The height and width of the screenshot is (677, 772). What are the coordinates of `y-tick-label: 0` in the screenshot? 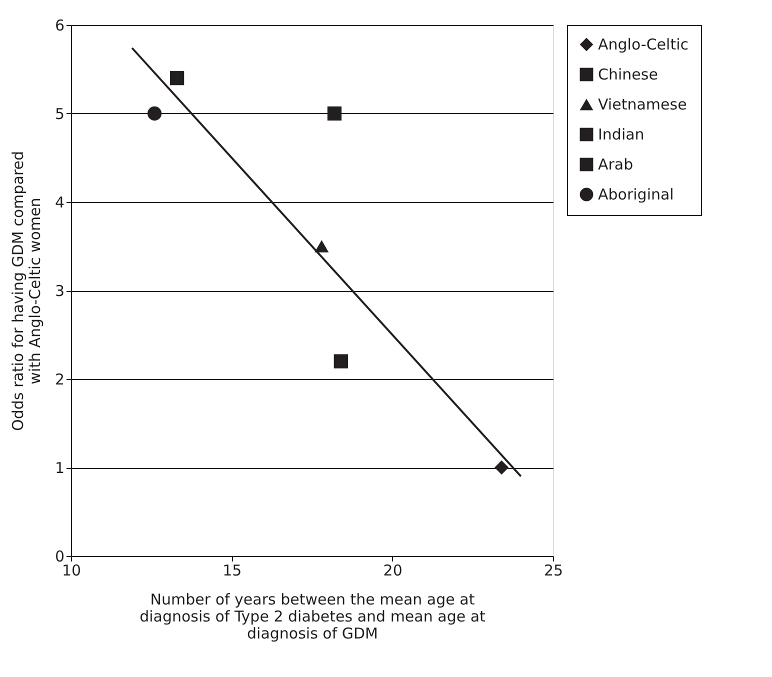 It's located at (59, 557).